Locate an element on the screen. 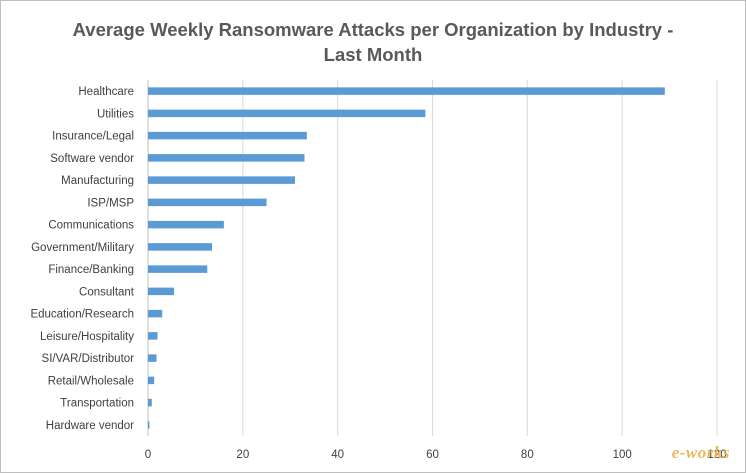 The image size is (746, 473). category-label: Healthcare is located at coordinates (106, 92).